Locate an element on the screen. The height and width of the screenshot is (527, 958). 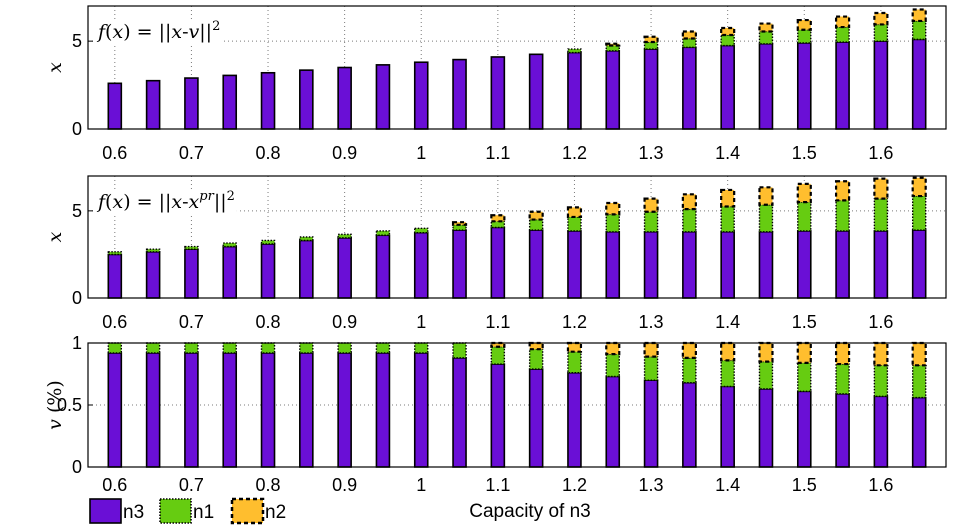
x-tick-label: 0.8 is located at coordinates (268, 322).